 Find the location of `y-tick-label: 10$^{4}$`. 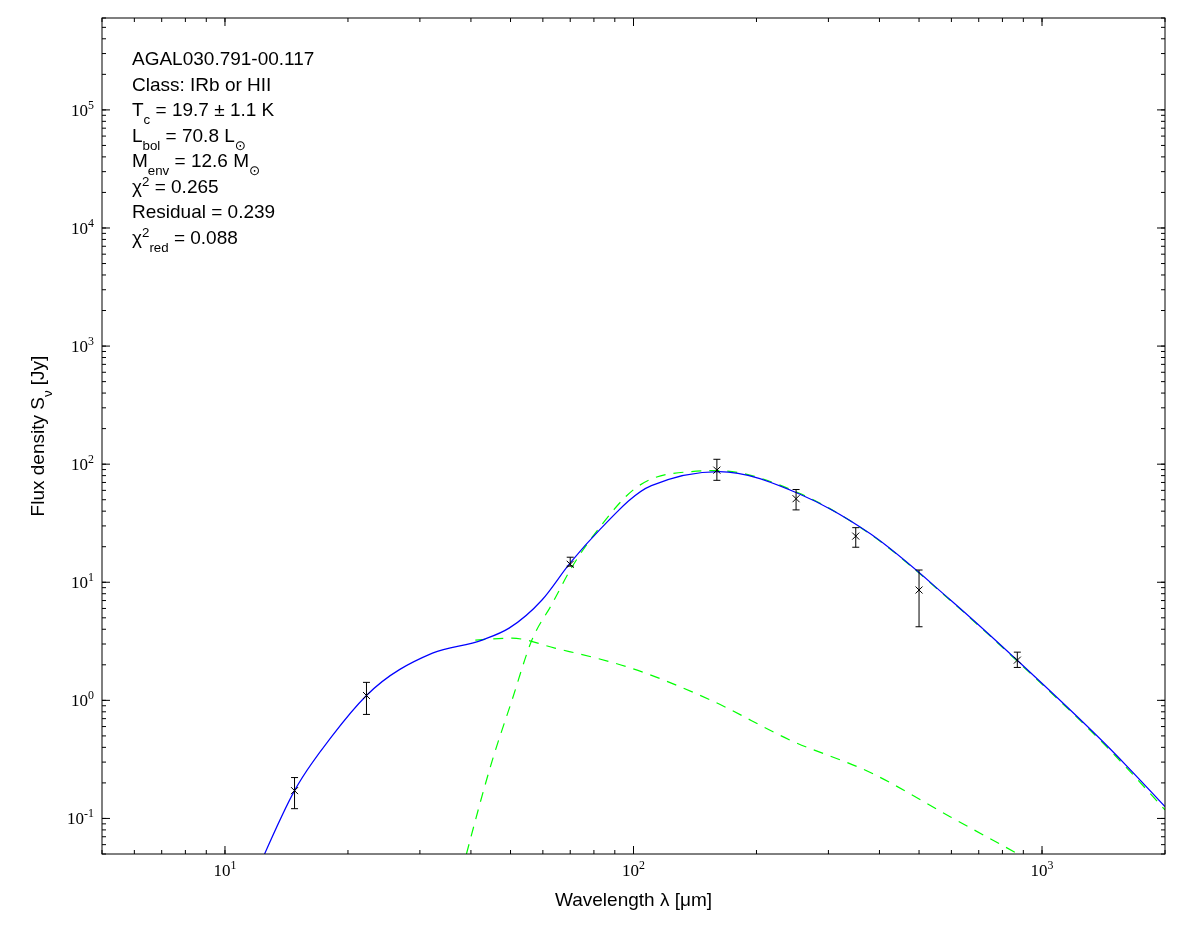

y-tick-label: 10$^{4}$ is located at coordinates (83, 226).